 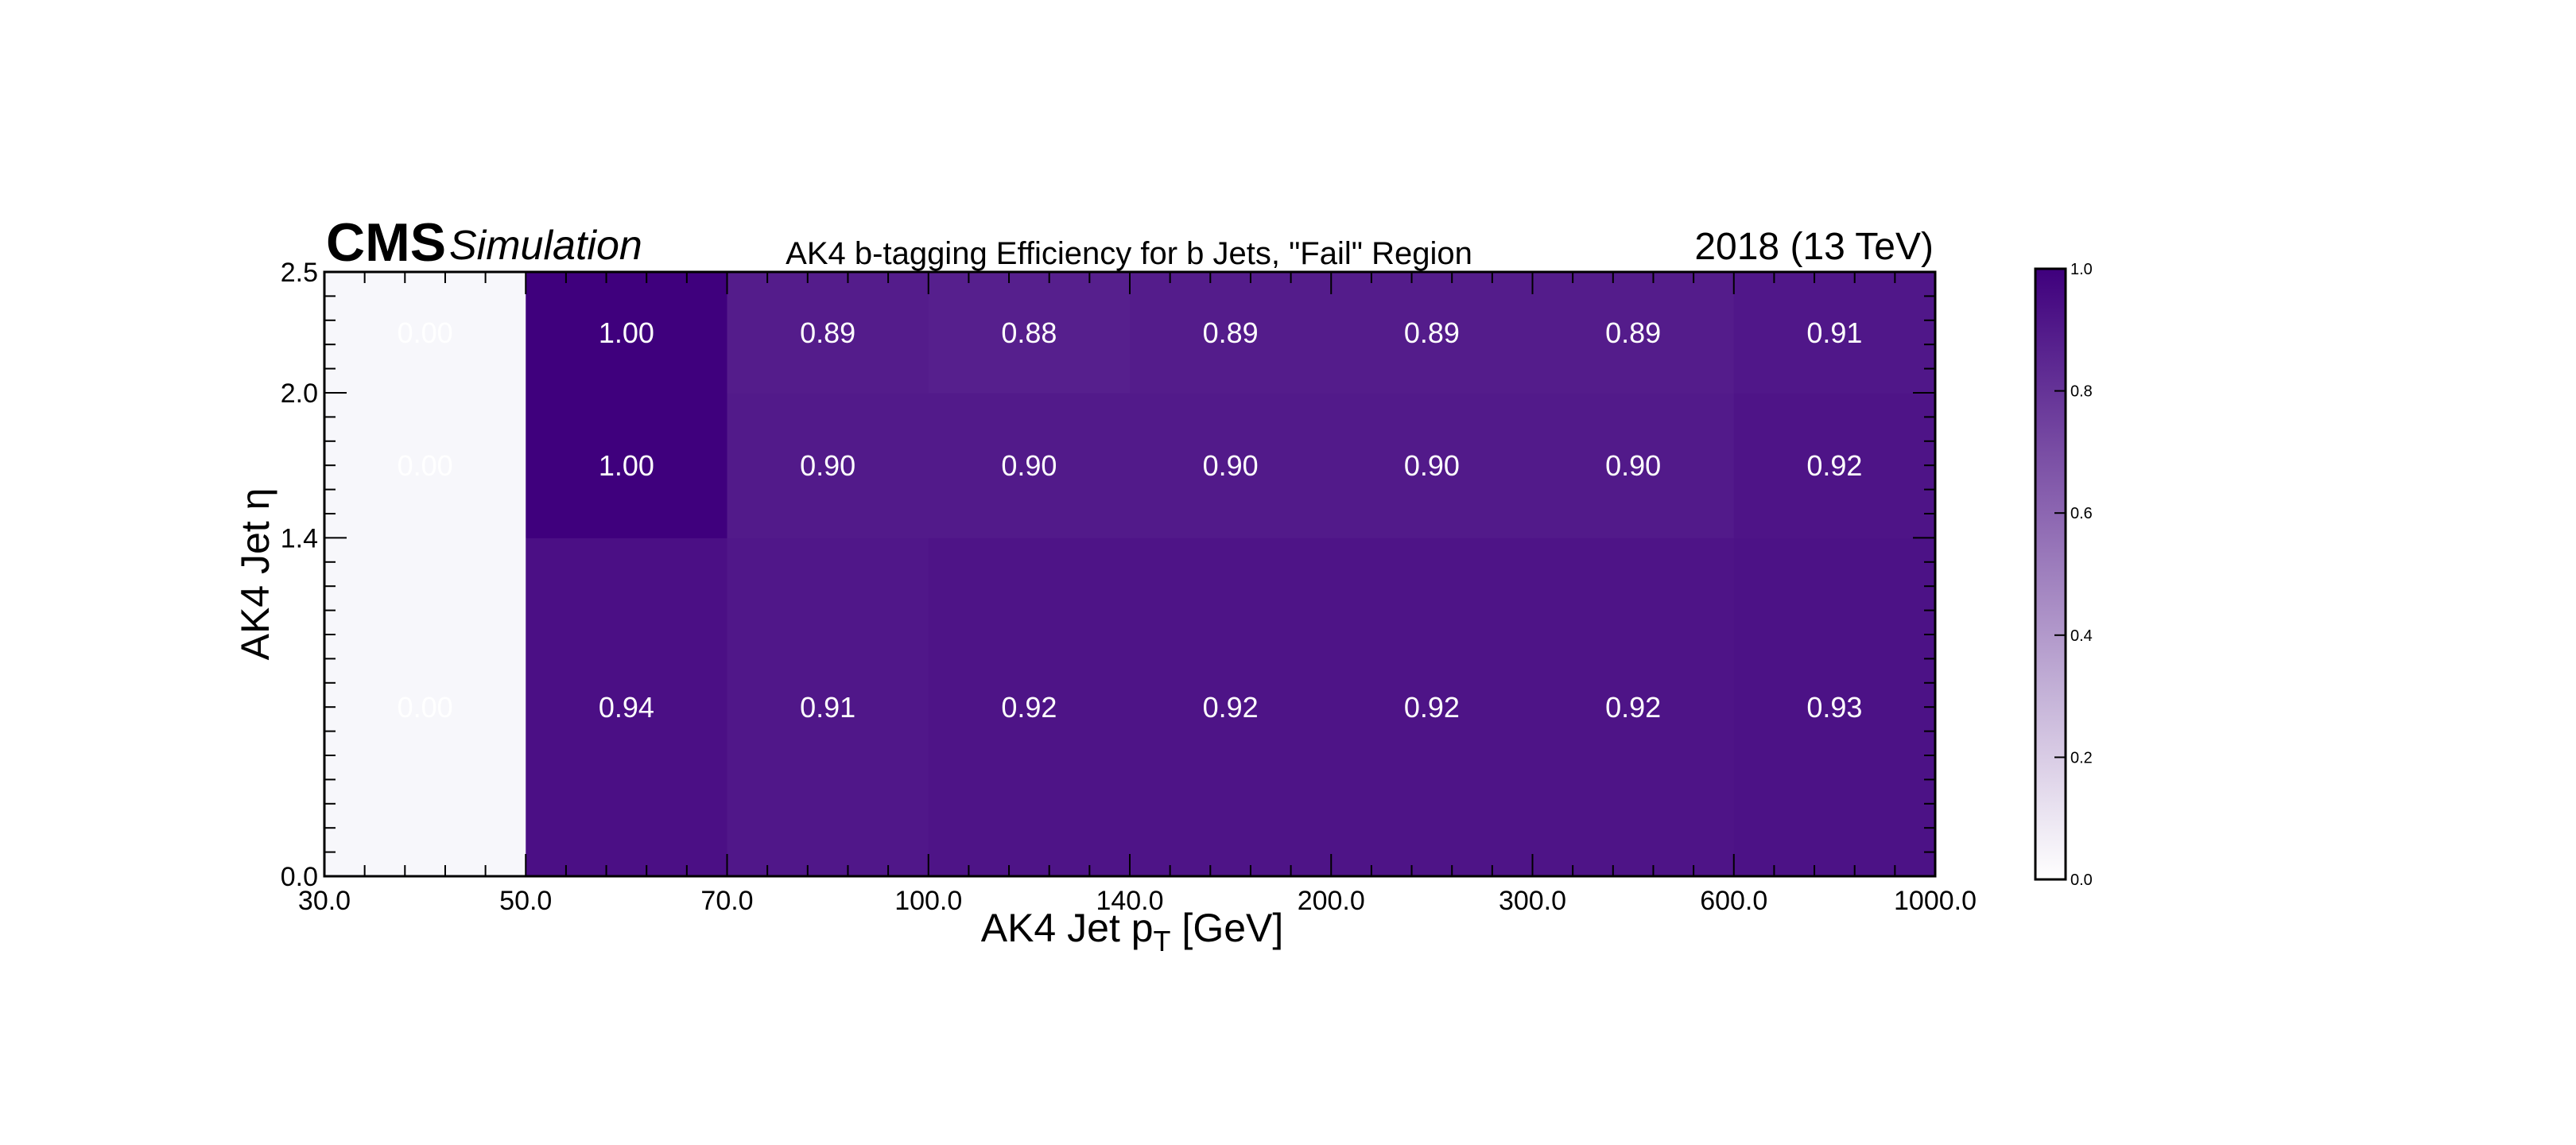 What do you see at coordinates (2082, 269) in the screenshot?
I see `colorbar-tick-label: 1.0` at bounding box center [2082, 269].